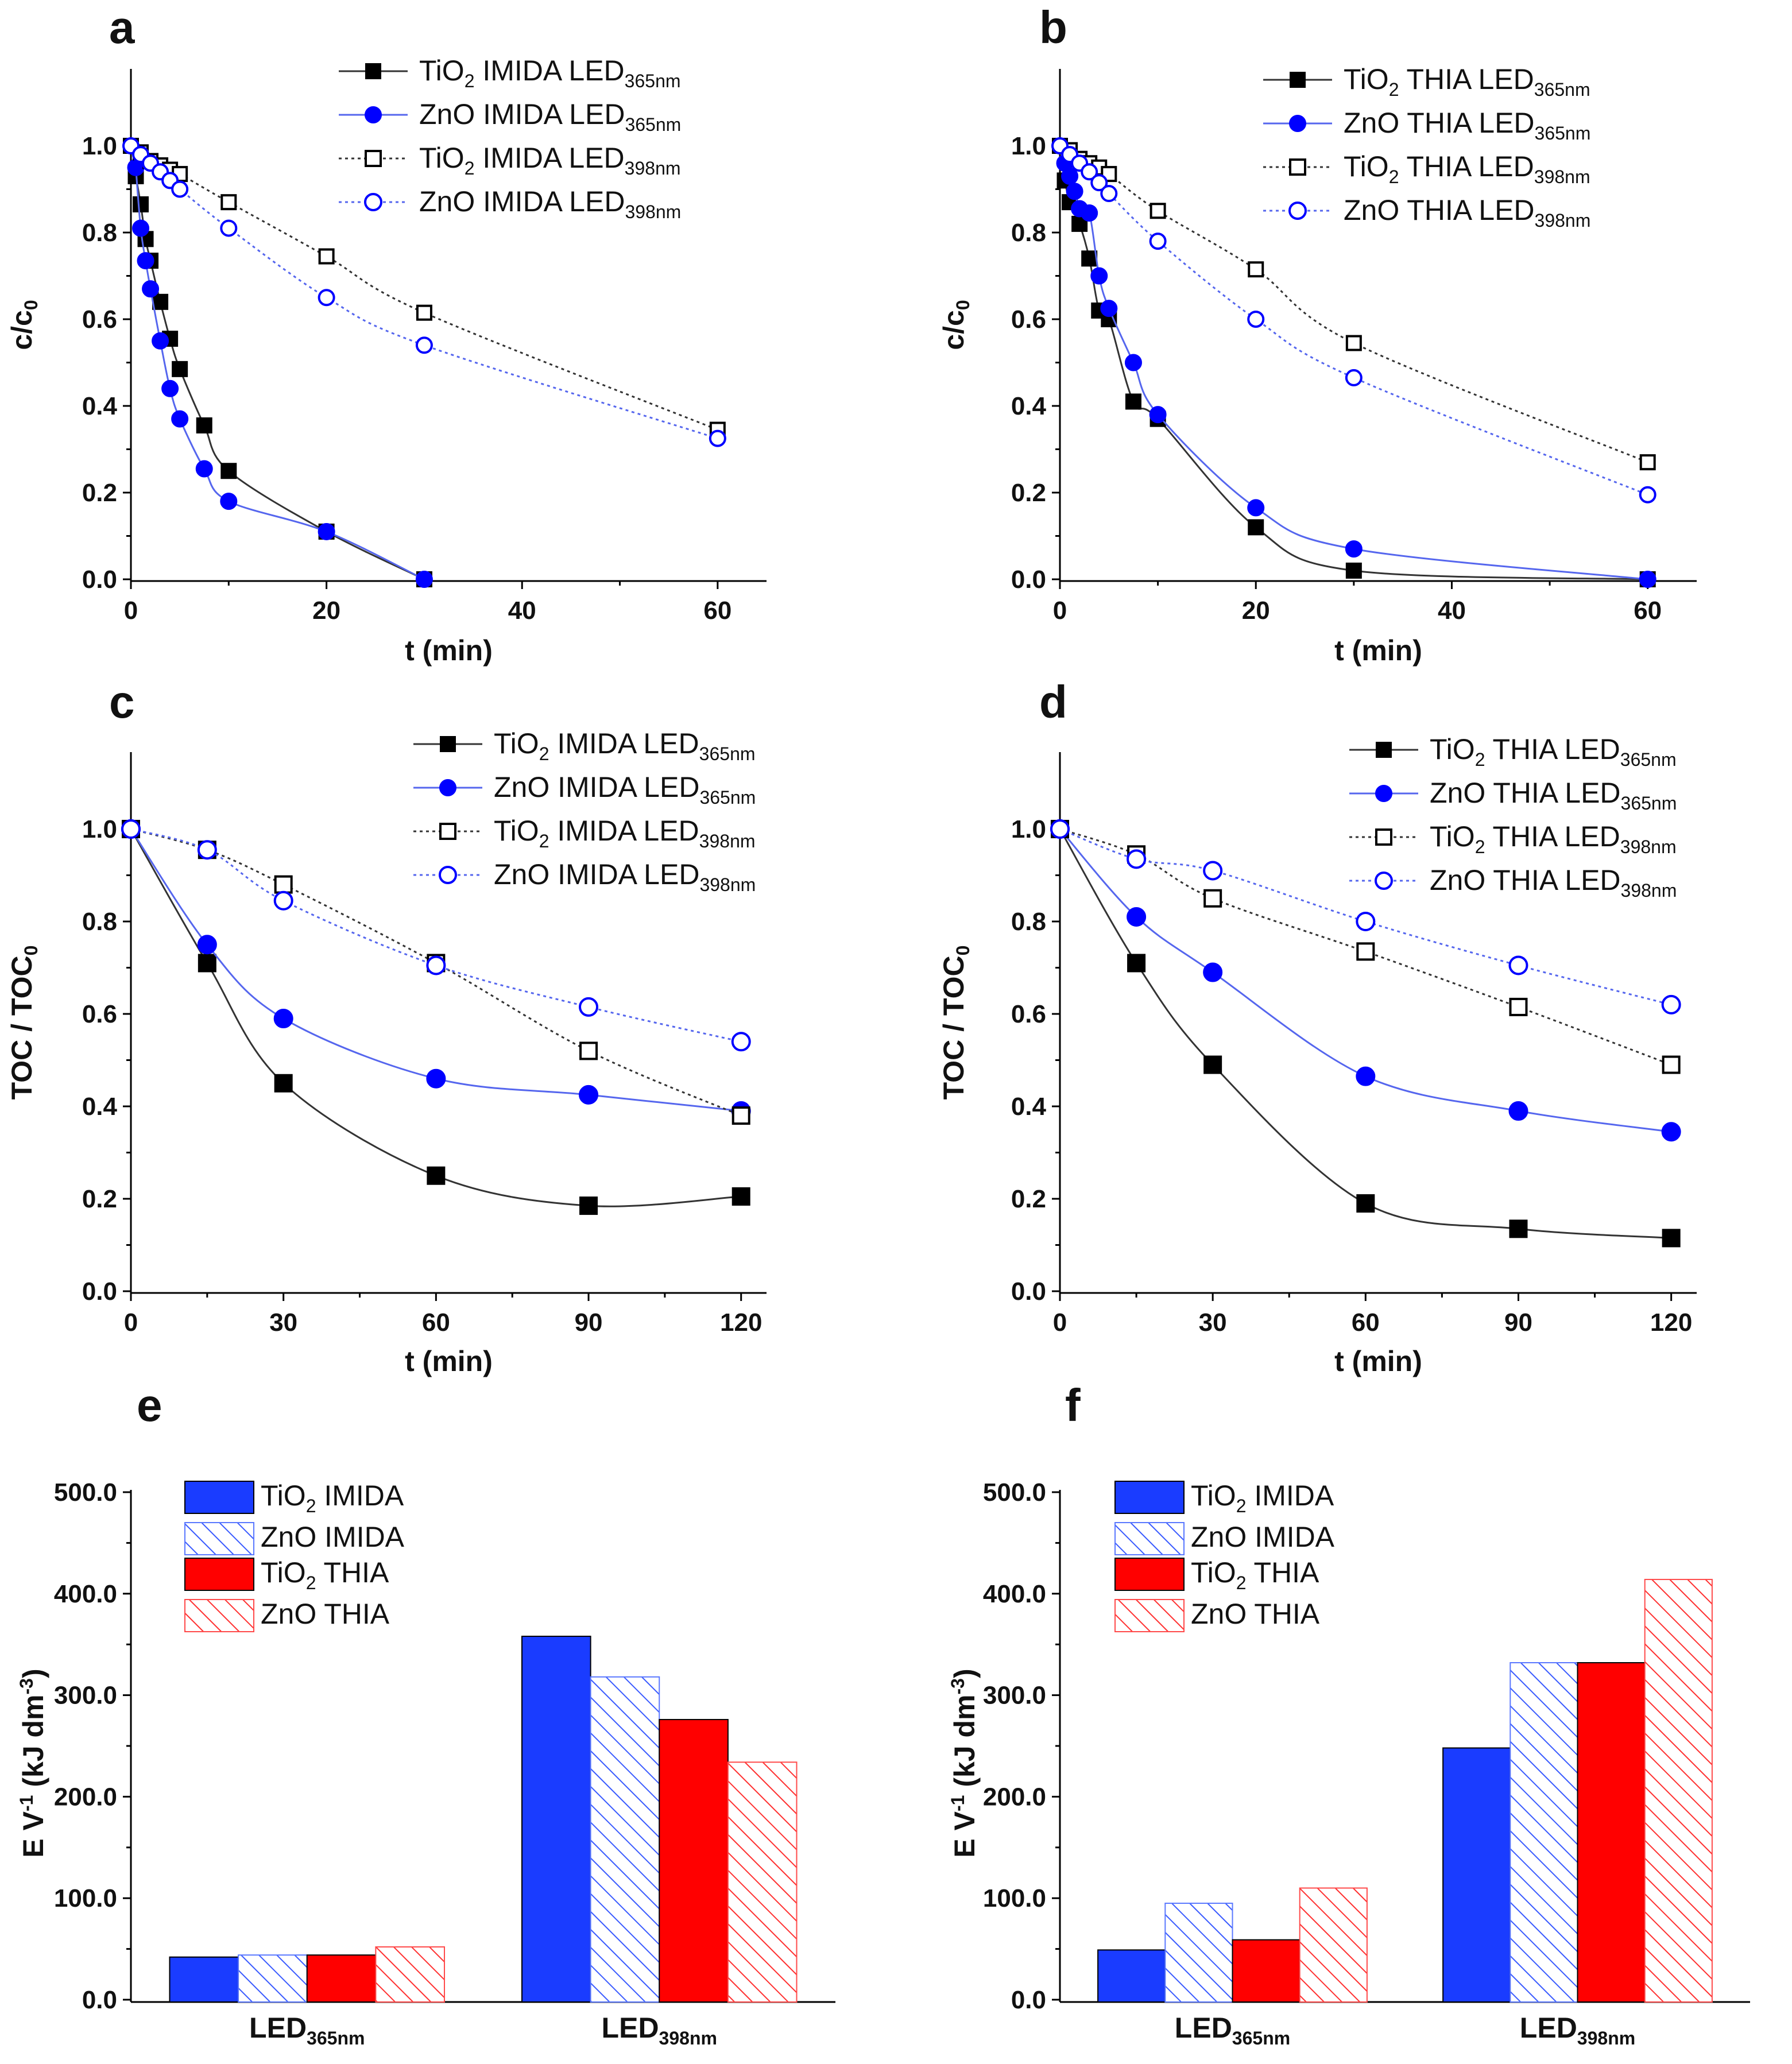 The width and height of the screenshot is (1792, 2064). What do you see at coordinates (33, 1745) in the screenshot?
I see `y-axis-title-c: (kJ dm` at bounding box center [33, 1745].